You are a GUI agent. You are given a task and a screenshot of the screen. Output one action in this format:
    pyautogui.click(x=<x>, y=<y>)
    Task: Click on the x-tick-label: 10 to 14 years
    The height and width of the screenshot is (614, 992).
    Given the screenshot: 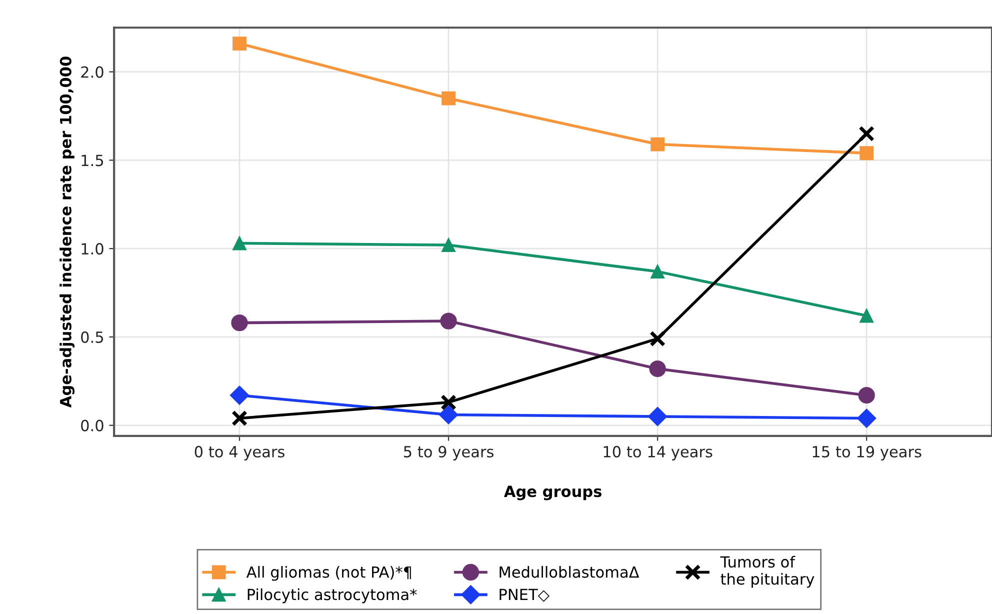 What is the action you would take?
    pyautogui.click(x=658, y=453)
    